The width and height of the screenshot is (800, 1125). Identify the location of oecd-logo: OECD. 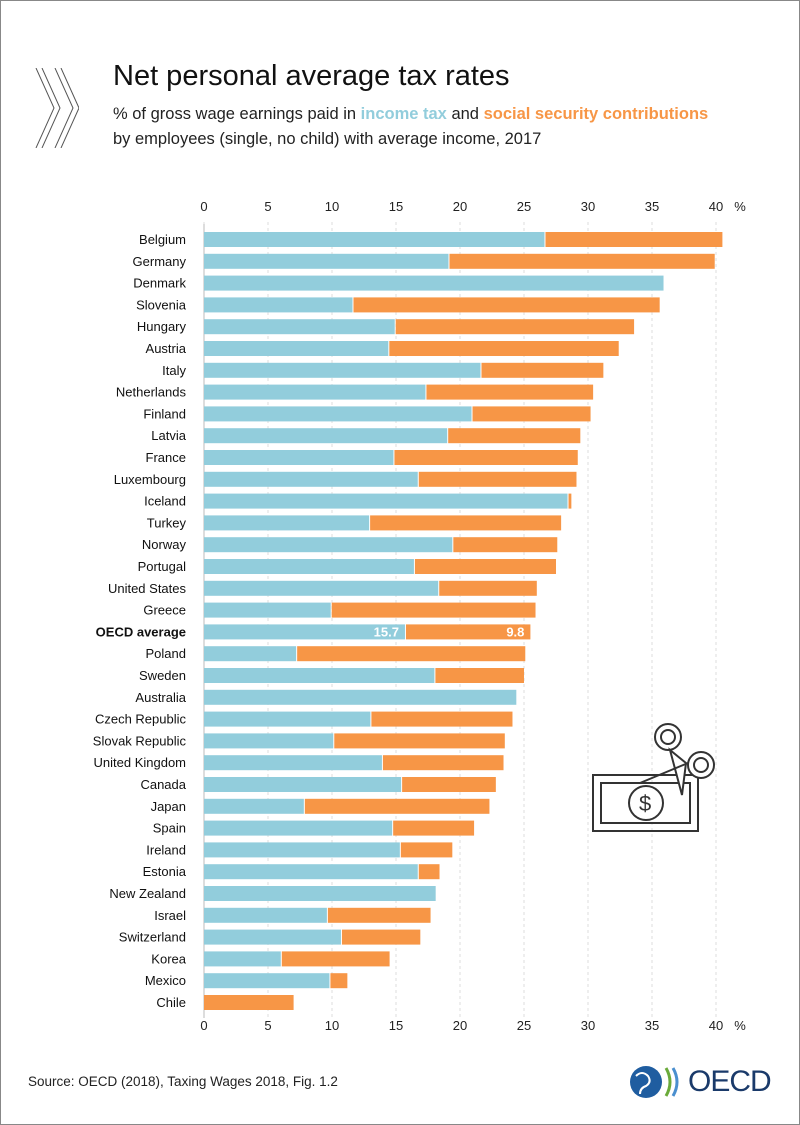
(700, 1082).